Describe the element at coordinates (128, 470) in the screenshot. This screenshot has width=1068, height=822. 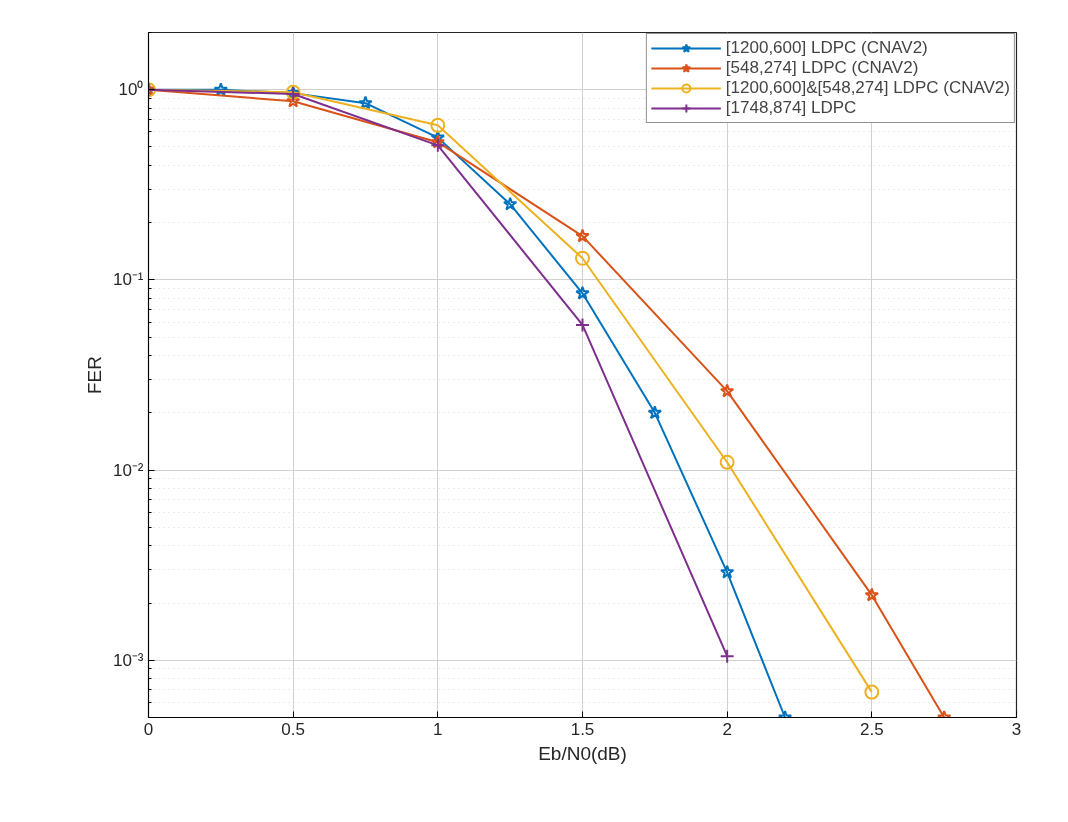
I see `y-tick-label: 10⁻²` at that location.